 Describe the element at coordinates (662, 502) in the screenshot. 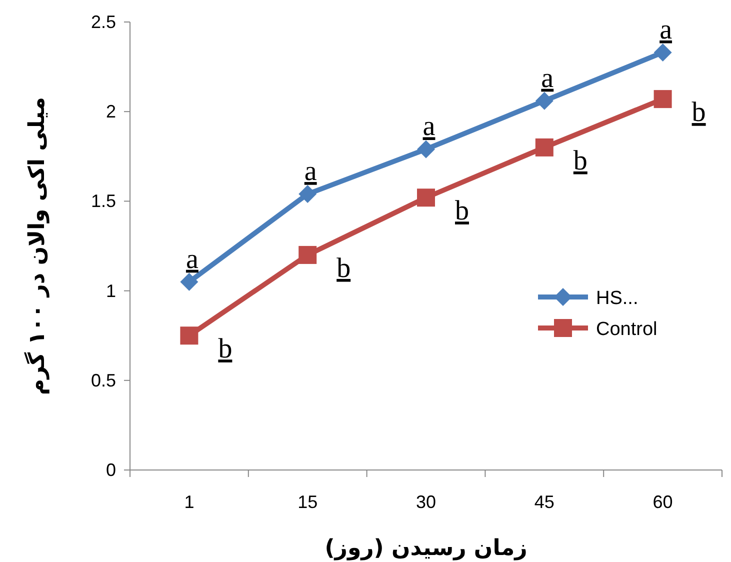

I see `x-tick-label: 60` at that location.